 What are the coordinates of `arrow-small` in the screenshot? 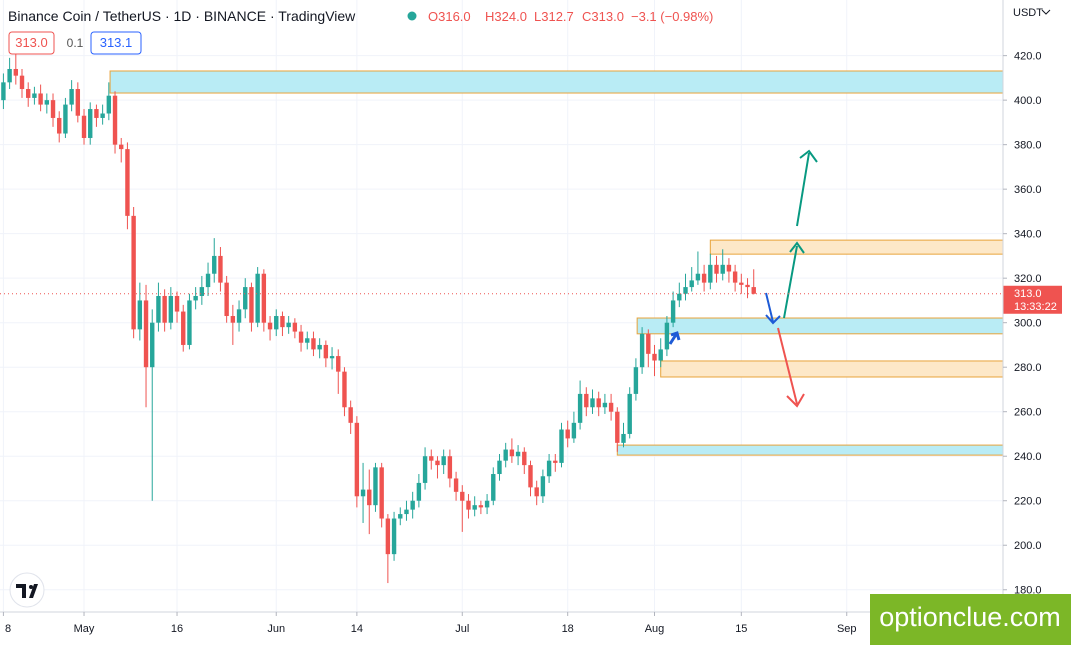 It's located at (674, 338).